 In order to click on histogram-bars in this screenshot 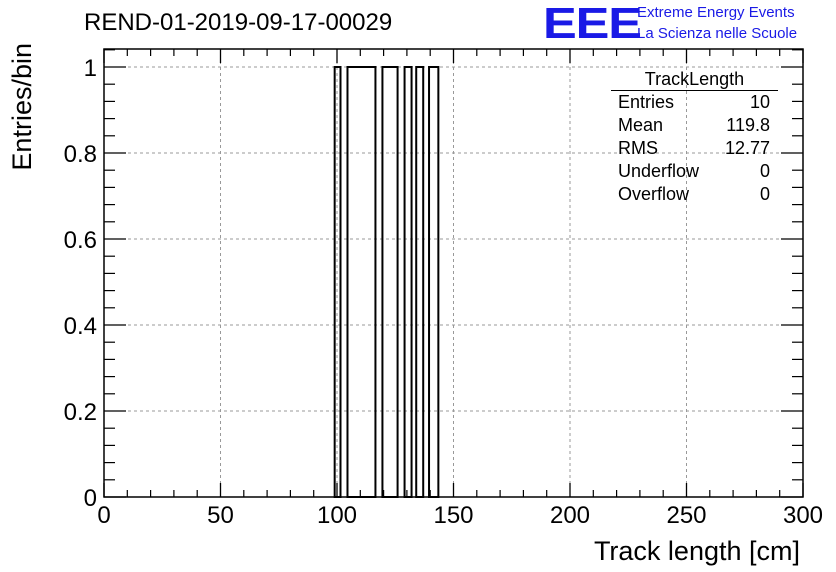, I will do `click(386, 282)`.